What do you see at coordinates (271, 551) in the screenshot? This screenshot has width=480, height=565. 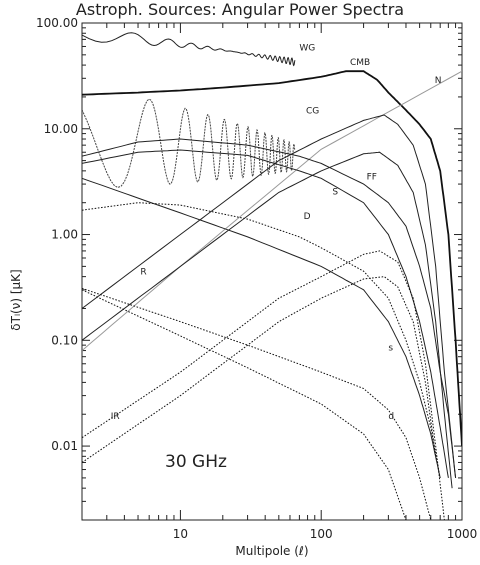 I see `x-axis-label: Multipole (ℓ)` at bounding box center [271, 551].